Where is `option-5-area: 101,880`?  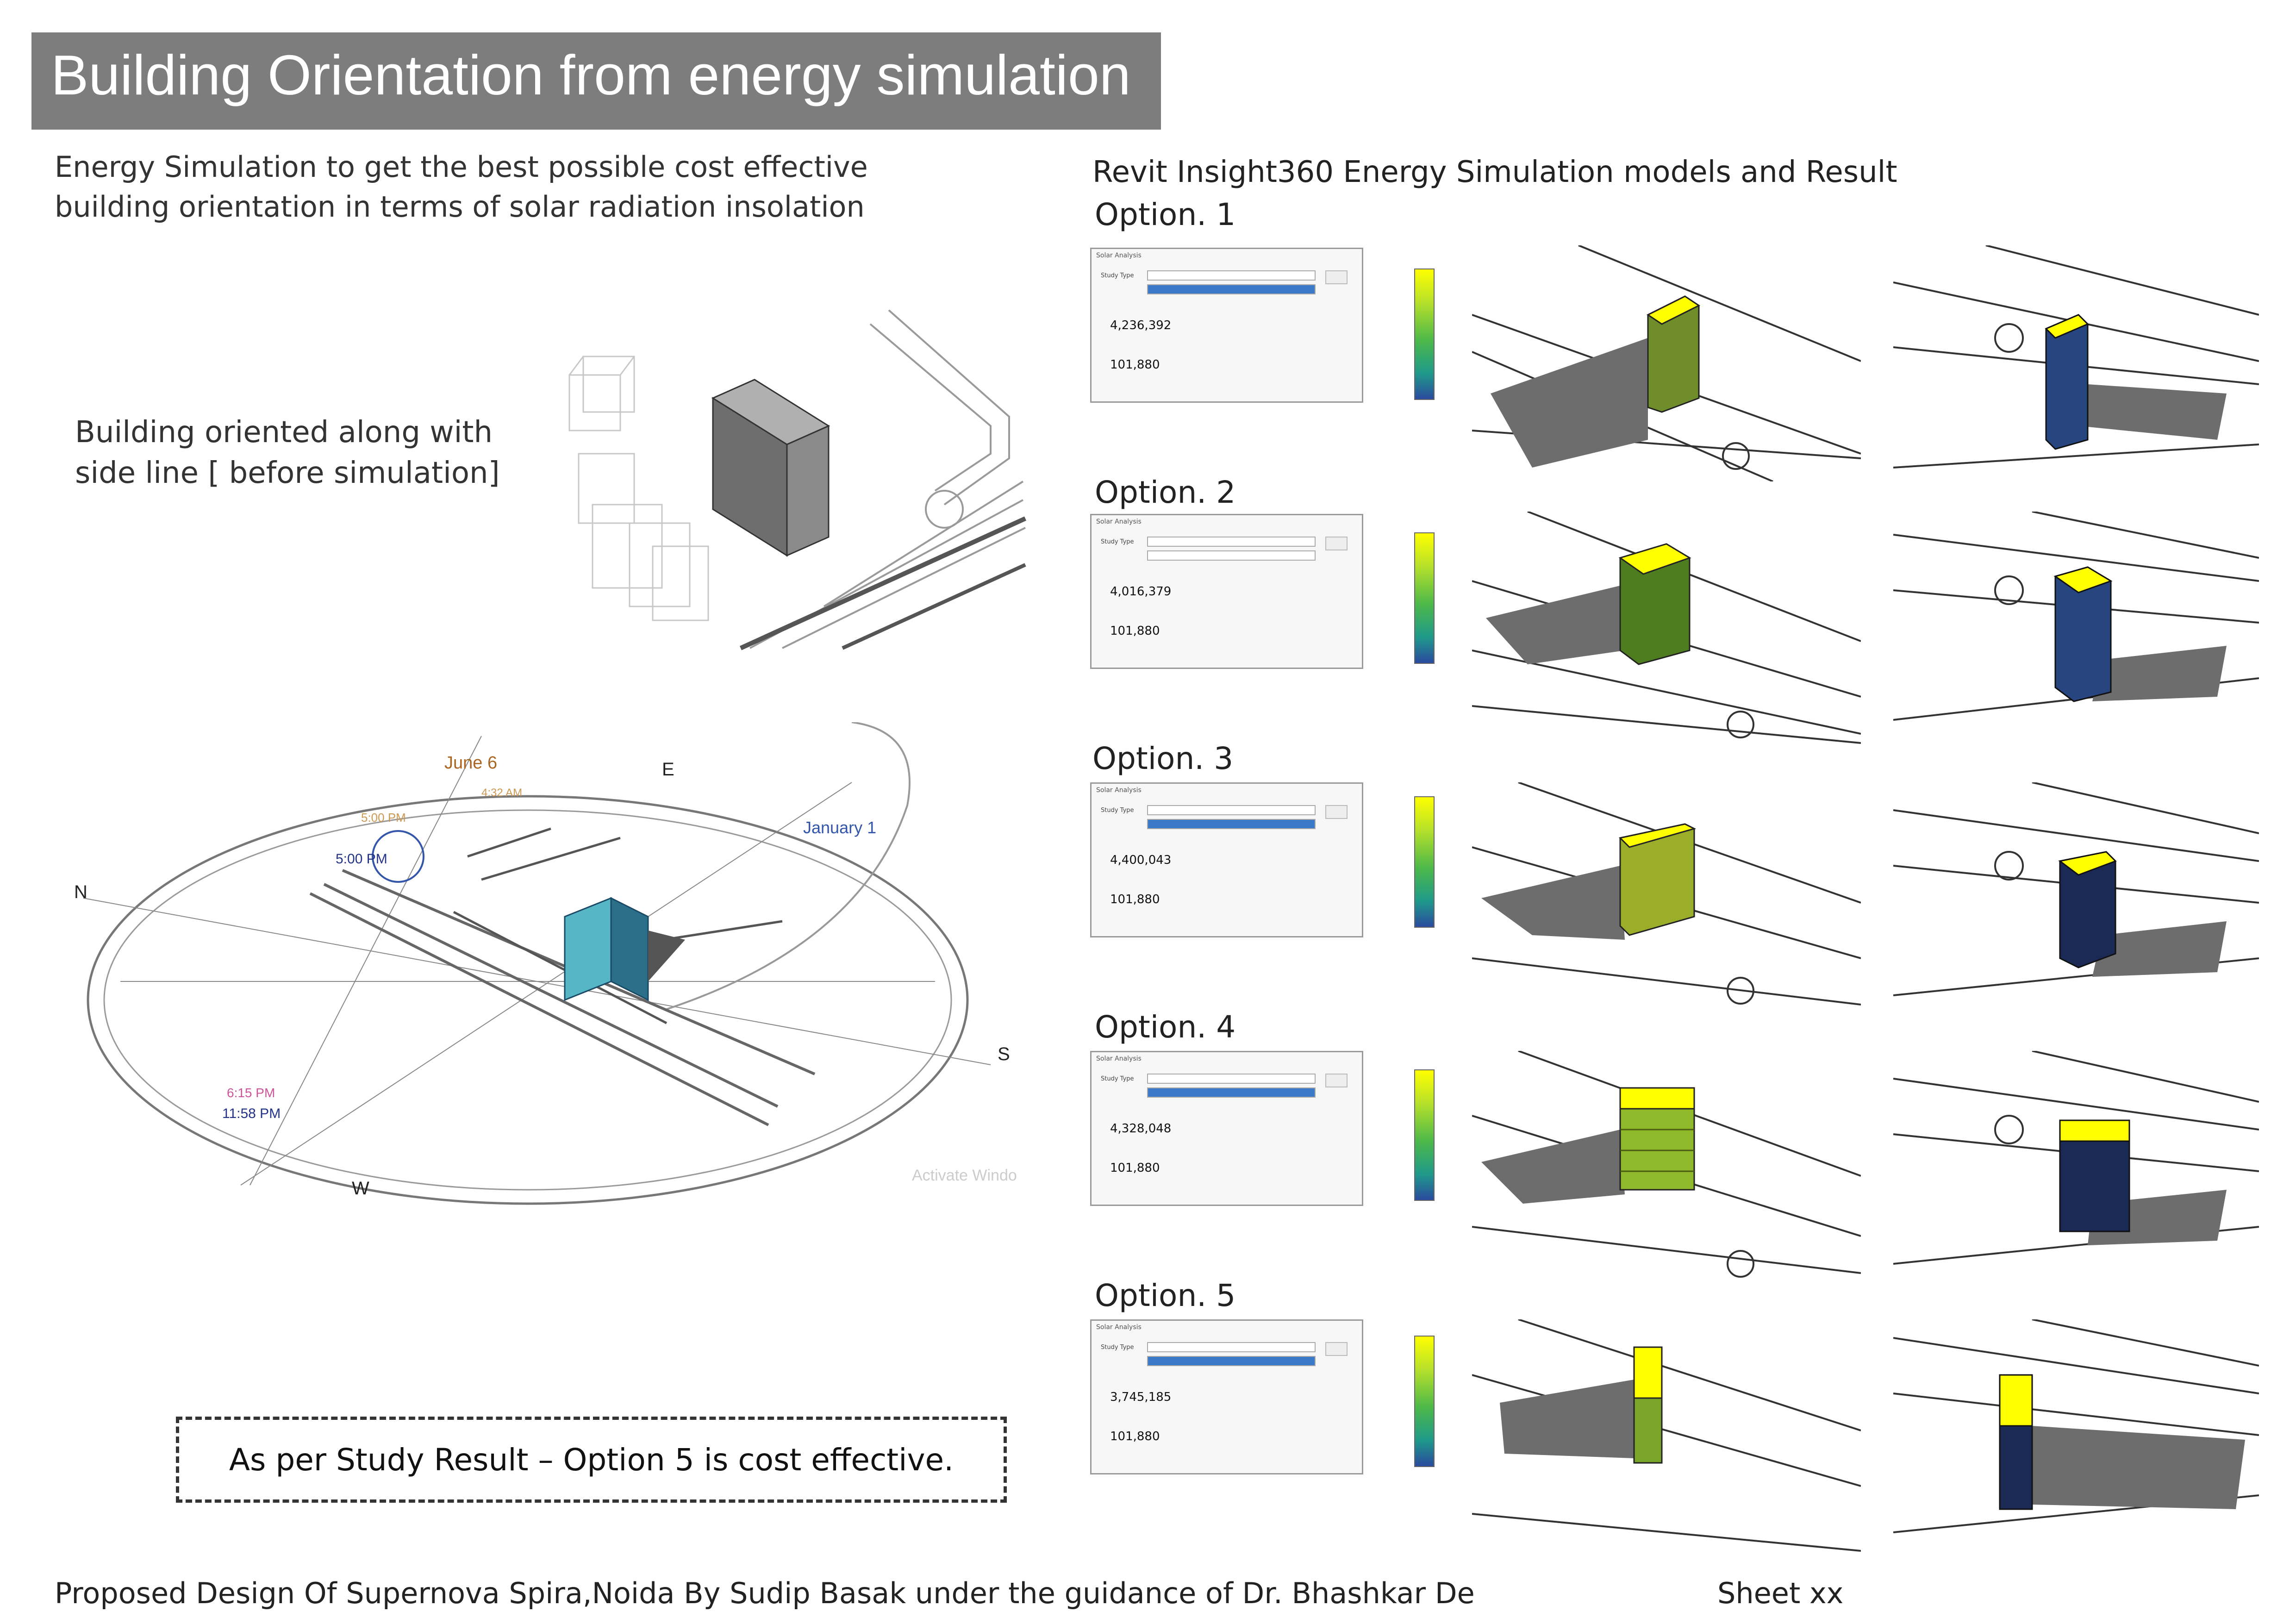
option-5-area: 101,880 is located at coordinates (1135, 1436).